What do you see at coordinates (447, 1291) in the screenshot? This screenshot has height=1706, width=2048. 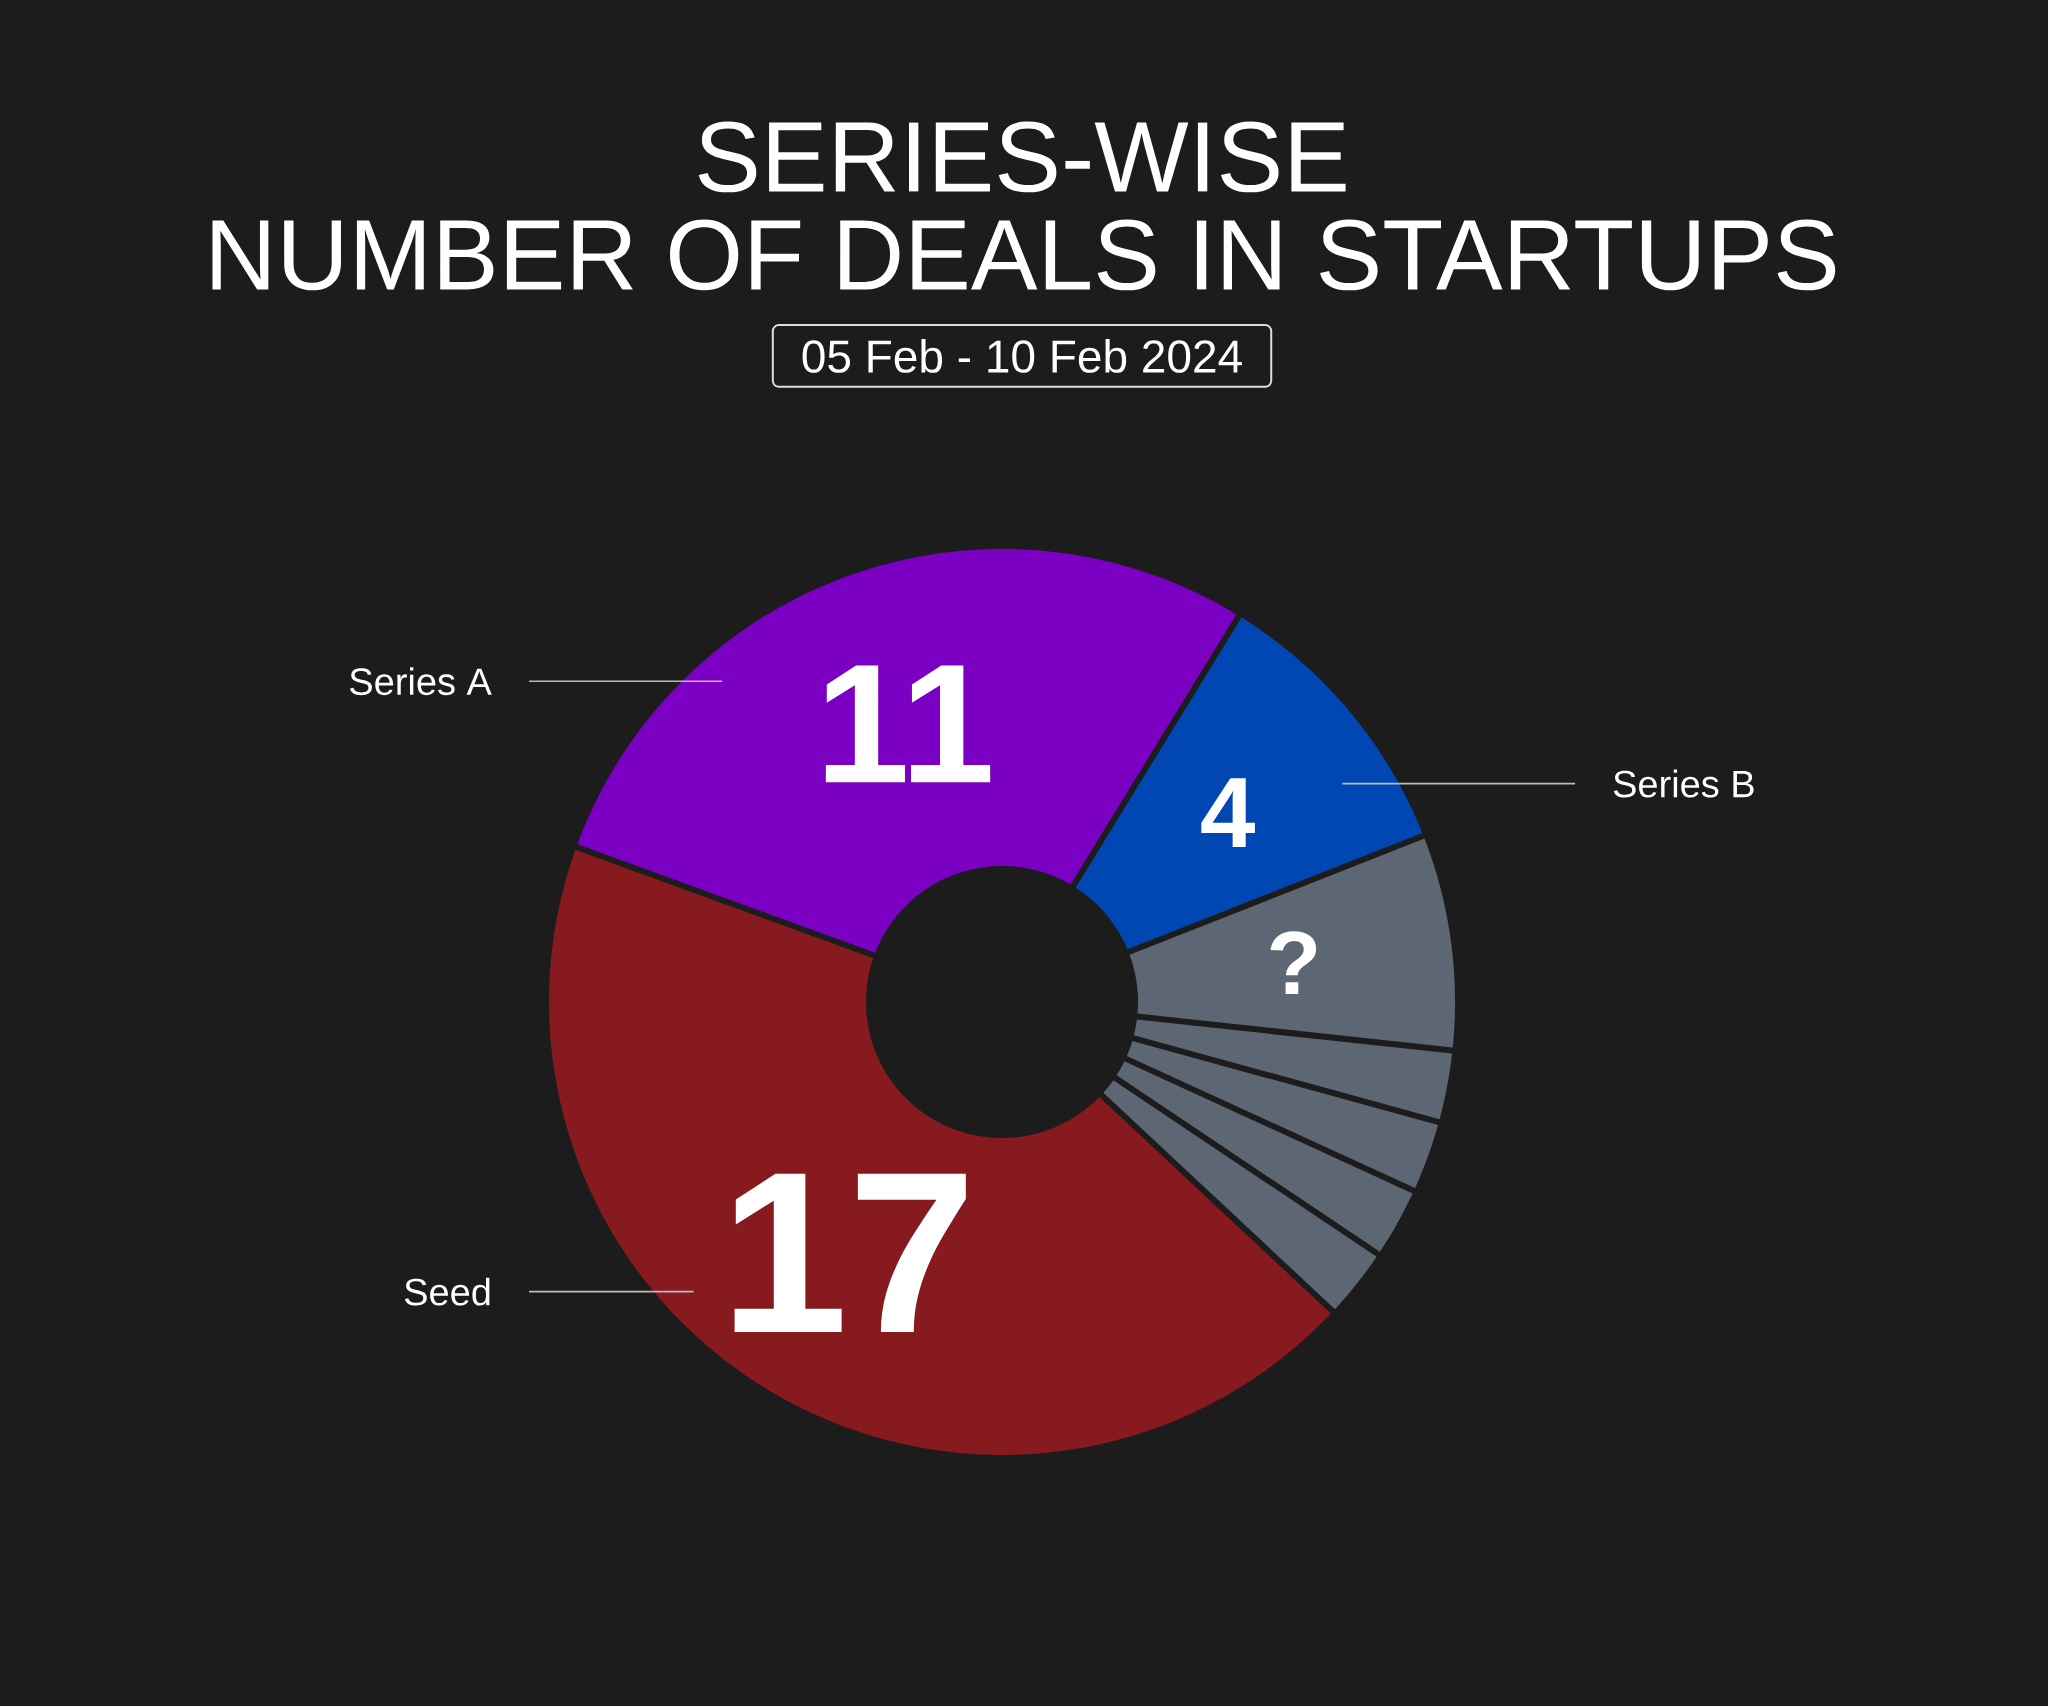 I see `slice-label: Seed` at bounding box center [447, 1291].